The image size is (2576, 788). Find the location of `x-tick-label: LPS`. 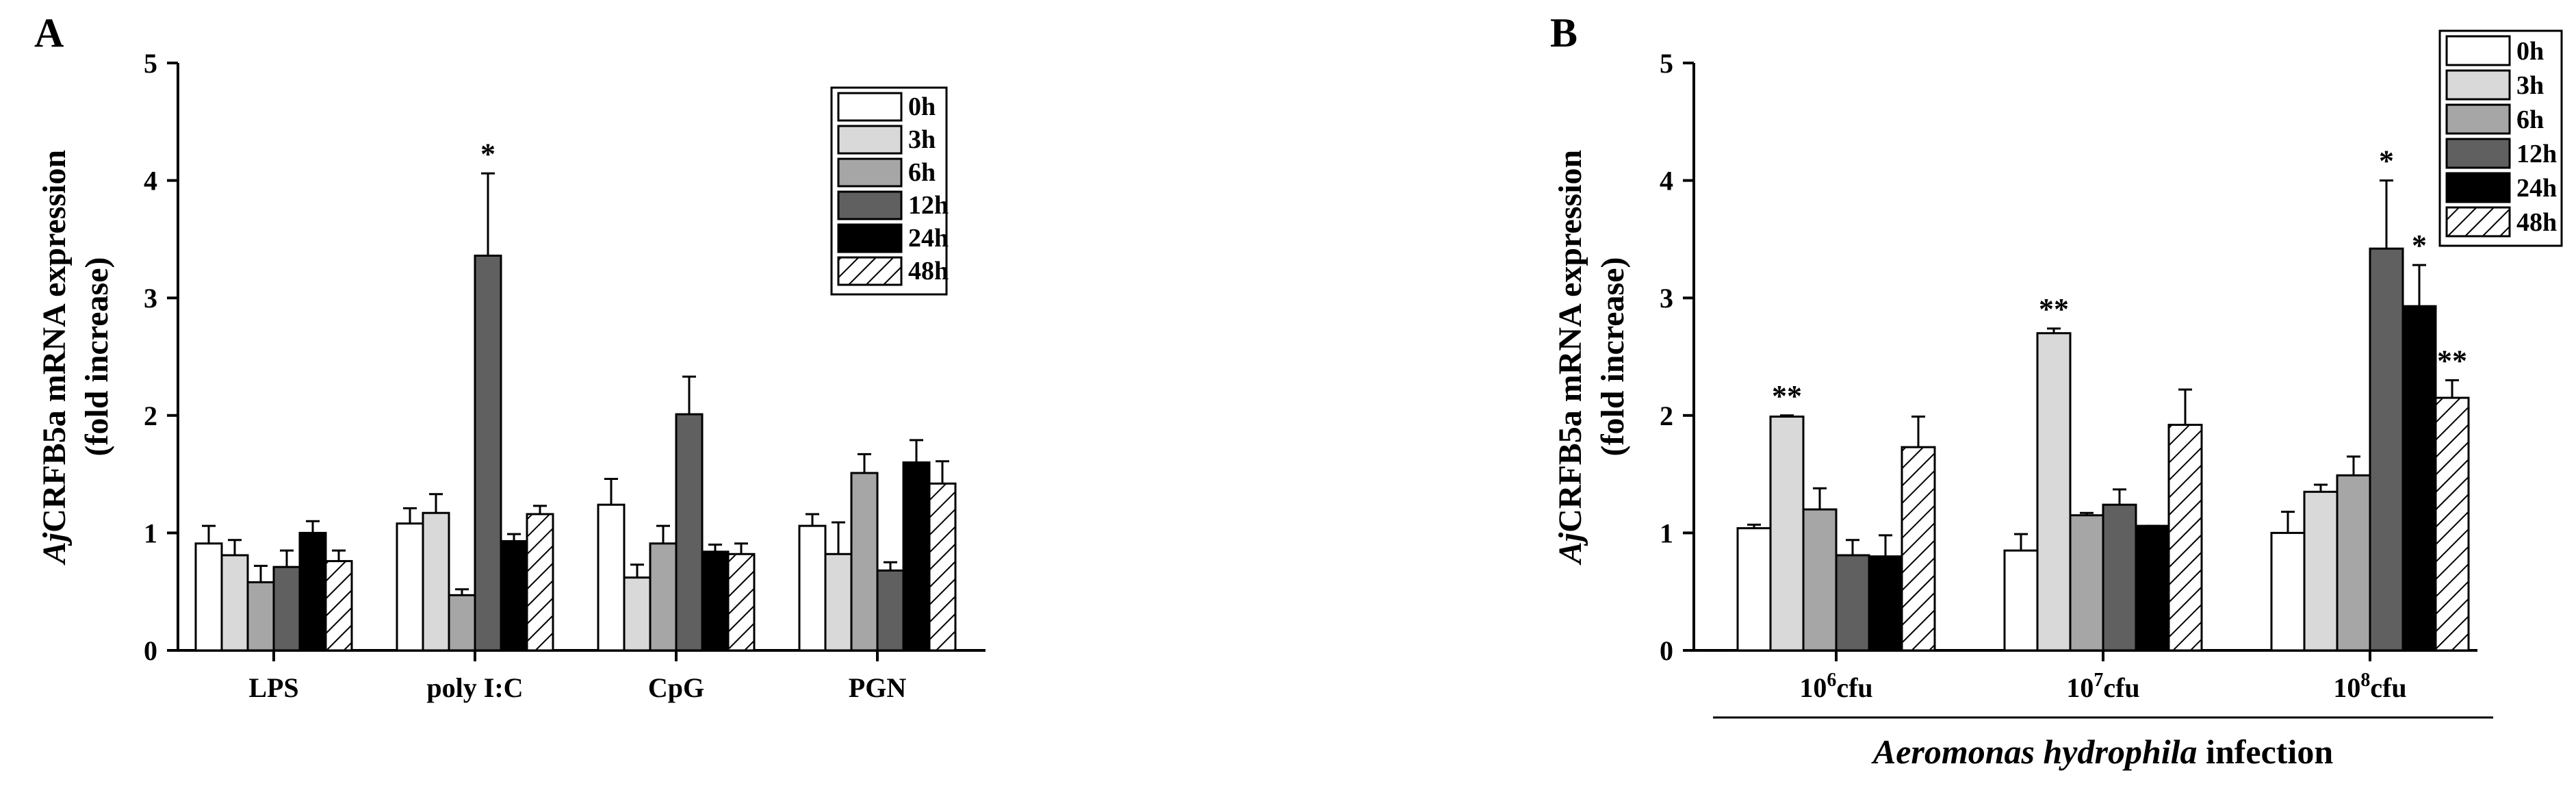

x-tick-label: LPS is located at coordinates (273, 687).